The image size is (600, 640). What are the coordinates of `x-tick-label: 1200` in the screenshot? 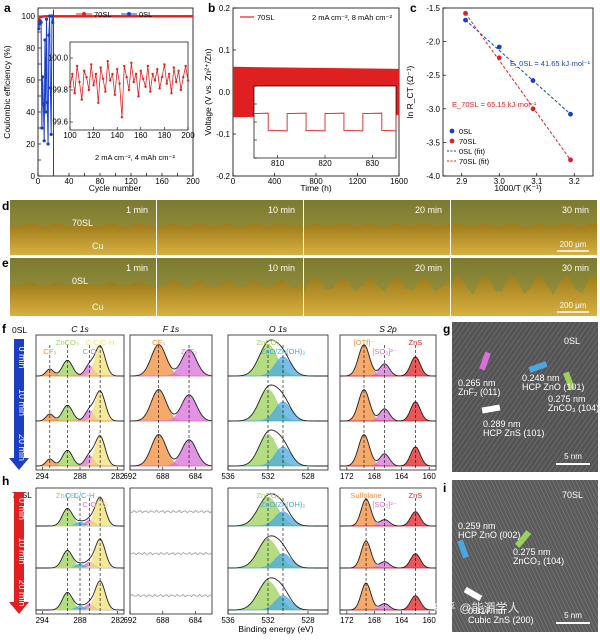 It's located at (358, 181).